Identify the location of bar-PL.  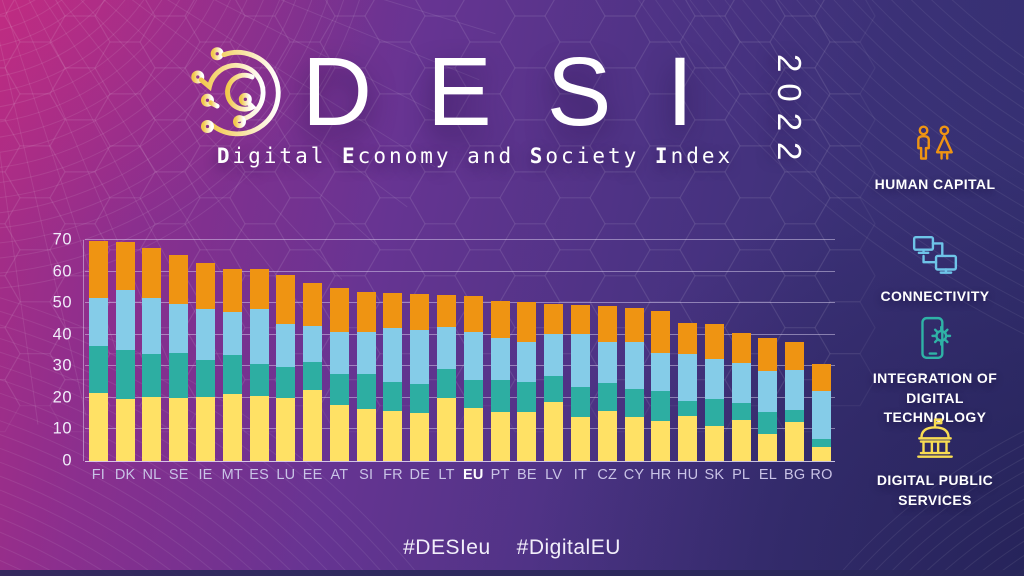
(741, 350).